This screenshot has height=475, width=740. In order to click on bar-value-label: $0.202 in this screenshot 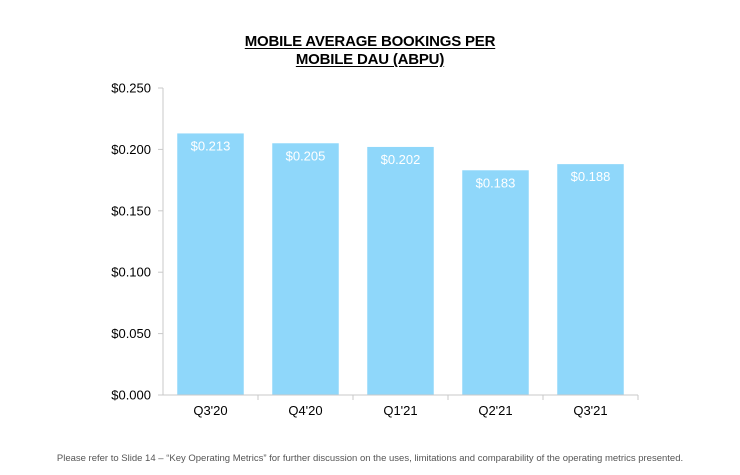, I will do `click(401, 159)`.